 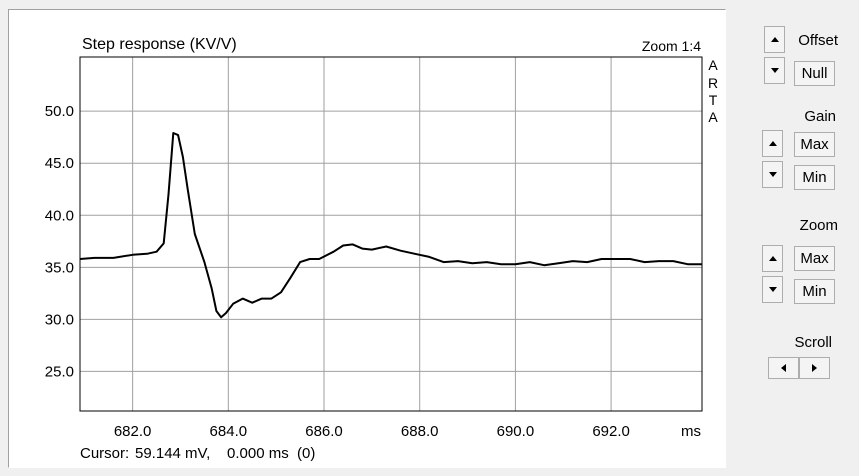 What do you see at coordinates (159, 44) in the screenshot?
I see `chart-title: Step response (KV/V)` at bounding box center [159, 44].